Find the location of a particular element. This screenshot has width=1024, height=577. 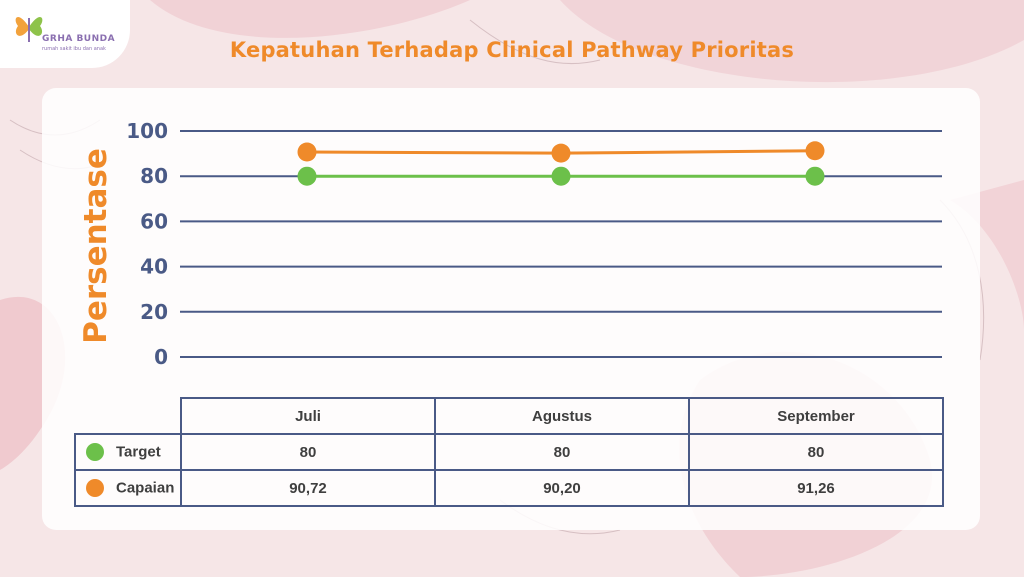

logo-tagline: rumah sakit ibu dan anak is located at coordinates (74, 49).